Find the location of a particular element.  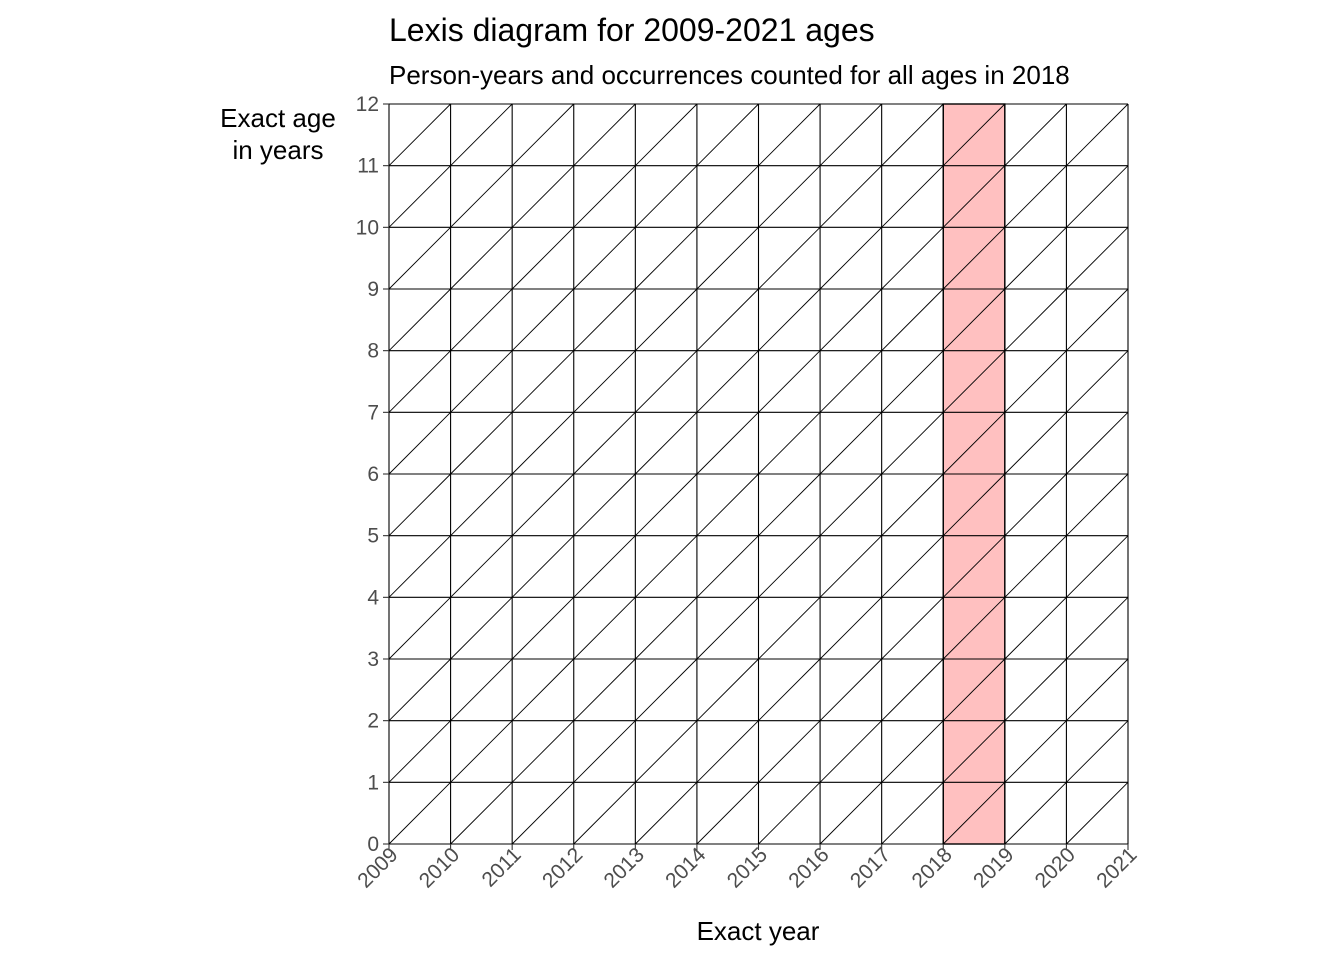

y-tick-label-7: 7 is located at coordinates (373, 412).